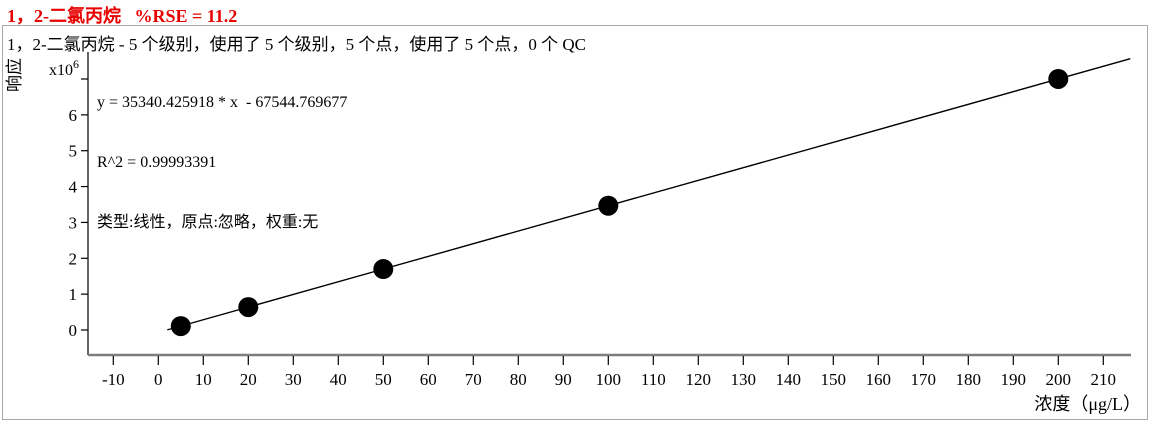  Describe the element at coordinates (203, 379) in the screenshot. I see `x-tick-label: 10` at that location.